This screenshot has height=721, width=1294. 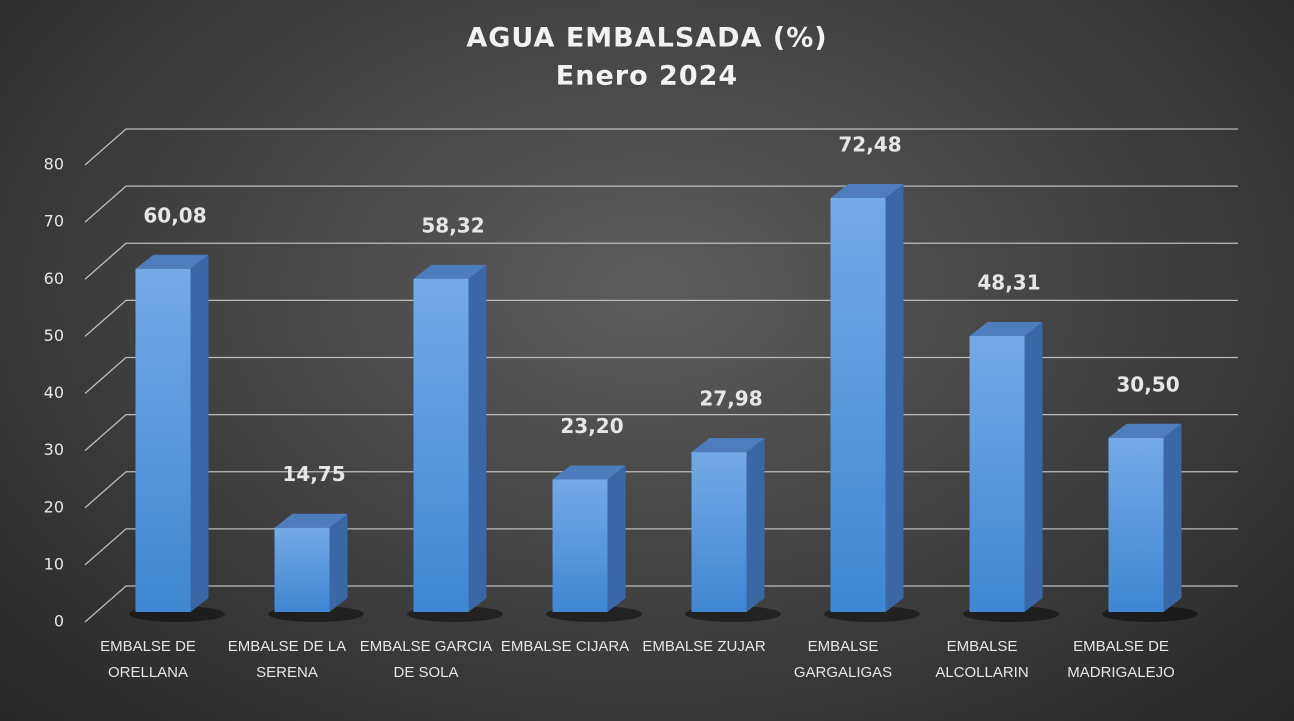 What do you see at coordinates (730, 399) in the screenshot?
I see `value-label: 27,98` at bounding box center [730, 399].